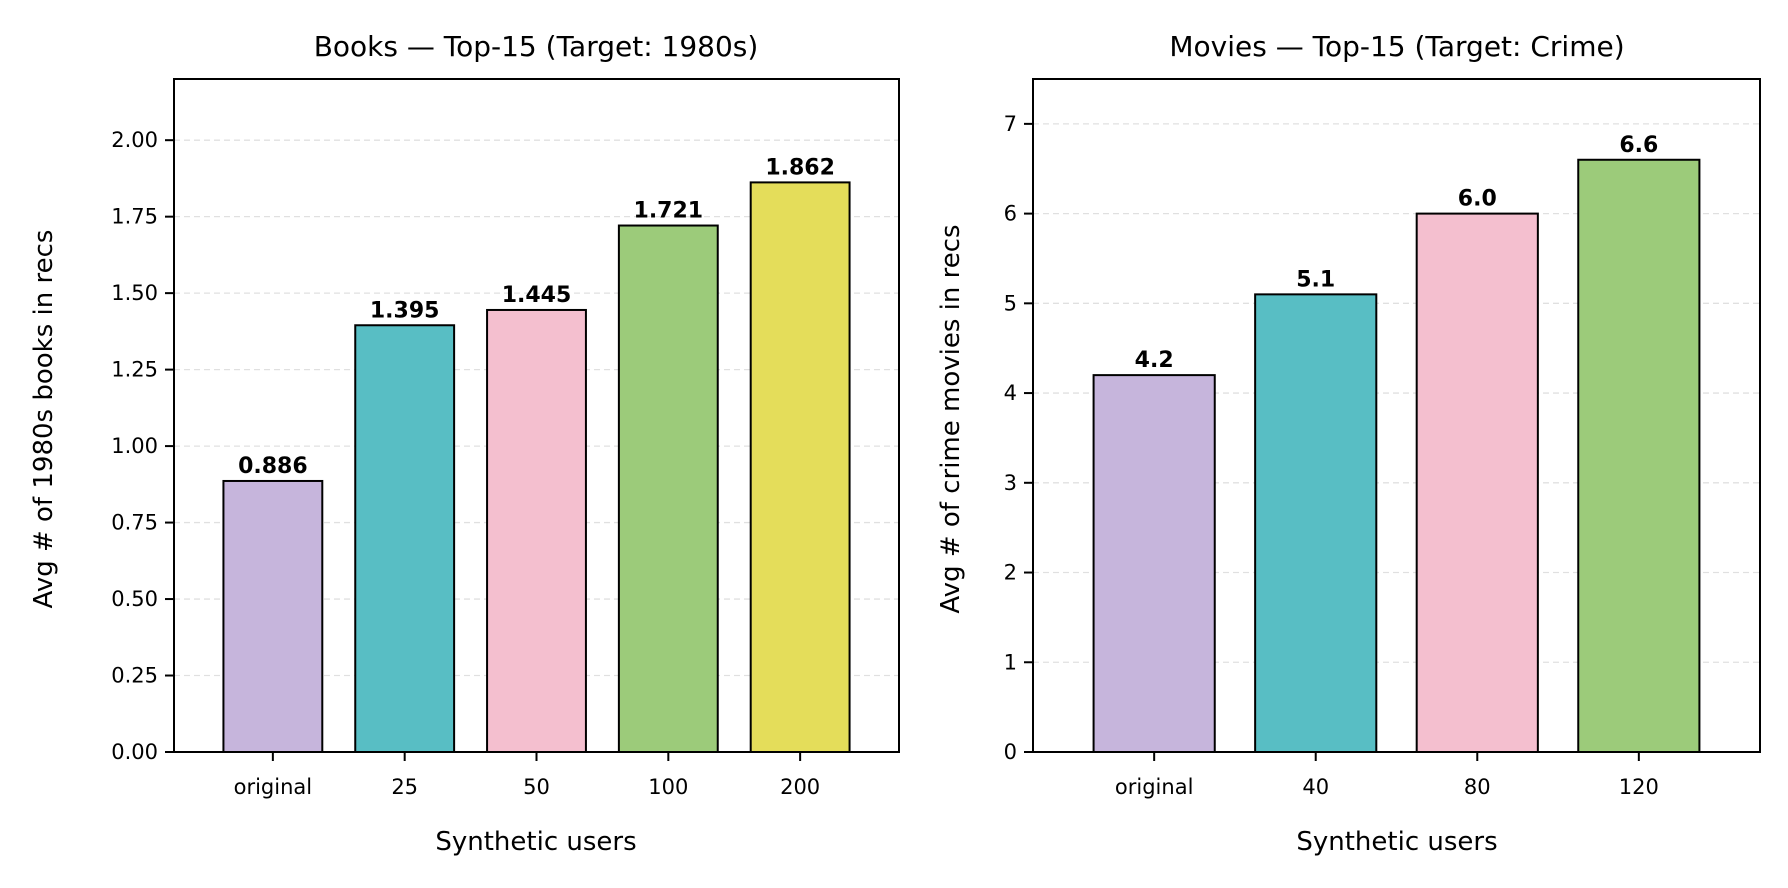 This screenshot has width=1788, height=888. I want to click on movies-y-tick-label: 0, so click(1010, 752).